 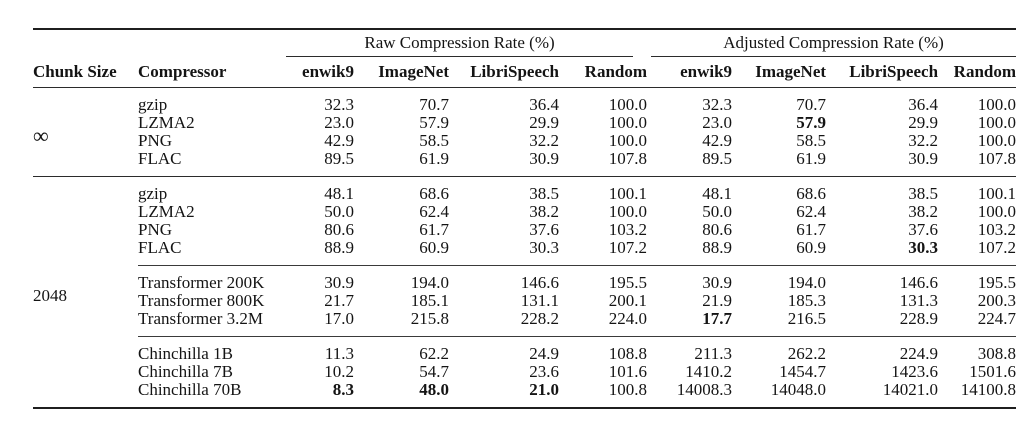 What do you see at coordinates (339, 229) in the screenshot?
I see `value-cell: 80.6` at bounding box center [339, 229].